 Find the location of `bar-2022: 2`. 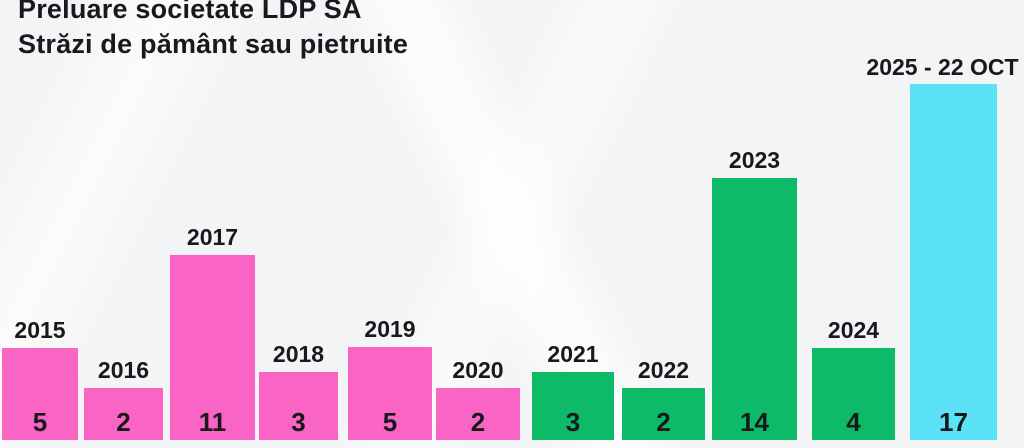

bar-2022: 2 is located at coordinates (663, 414).